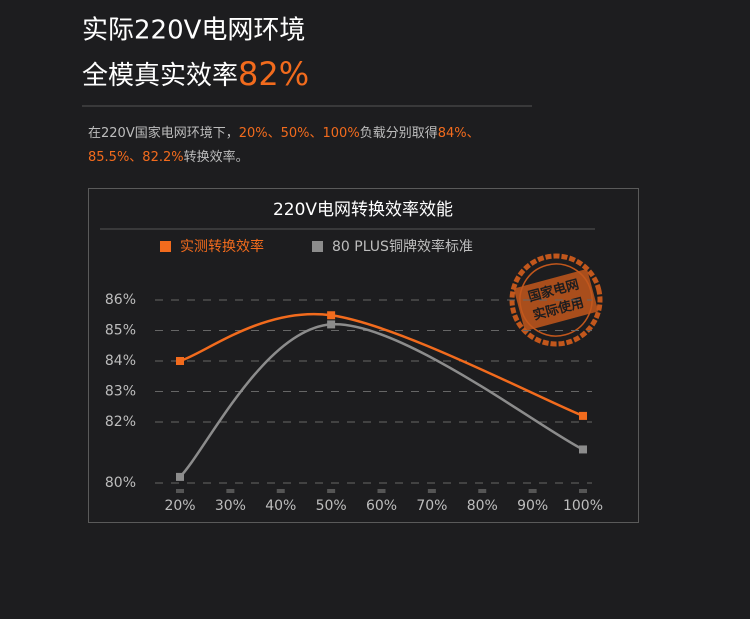 The width and height of the screenshot is (750, 619). I want to click on description-text: 在220V国家电网环境下，, so click(163, 133).